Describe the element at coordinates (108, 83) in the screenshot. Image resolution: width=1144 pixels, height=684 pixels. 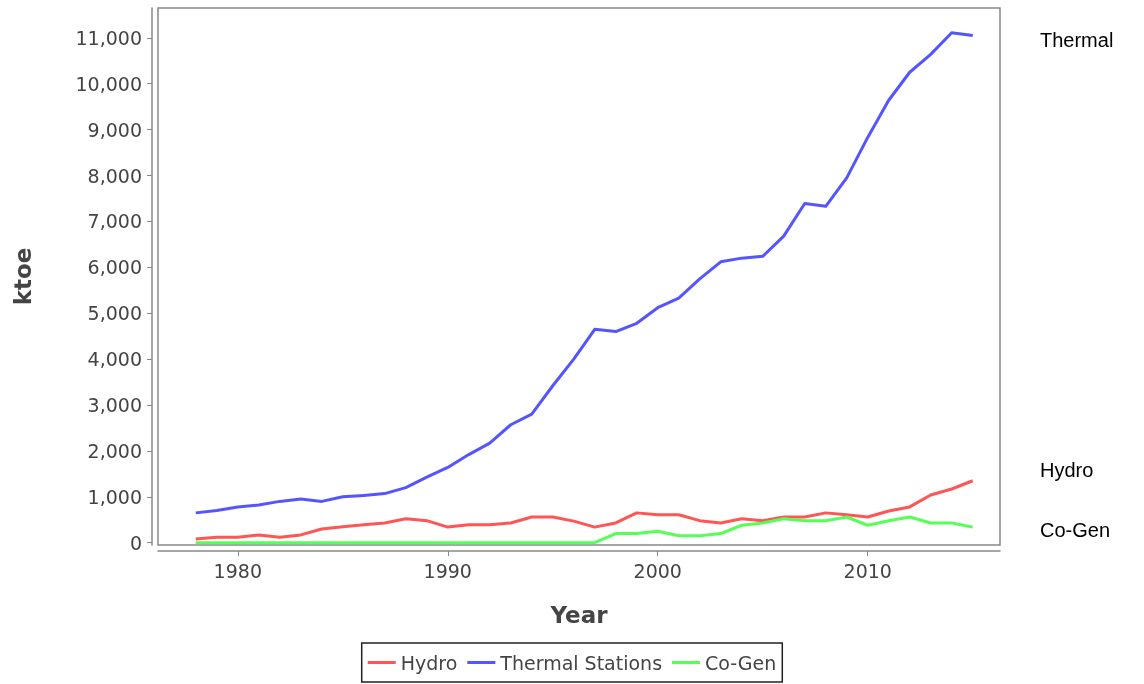
I see `y-tick-label: 10,000` at that location.